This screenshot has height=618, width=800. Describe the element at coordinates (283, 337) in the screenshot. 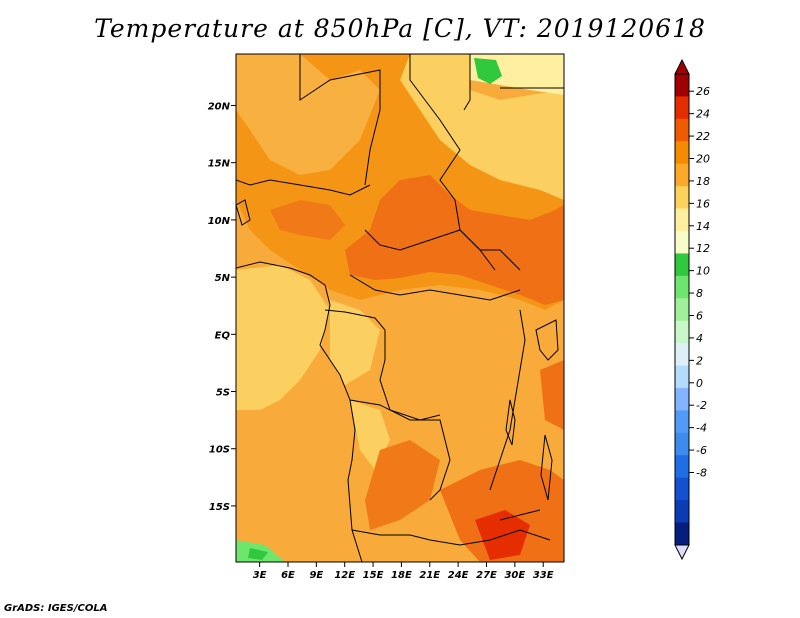

I see `field-16-18-coast` at that location.